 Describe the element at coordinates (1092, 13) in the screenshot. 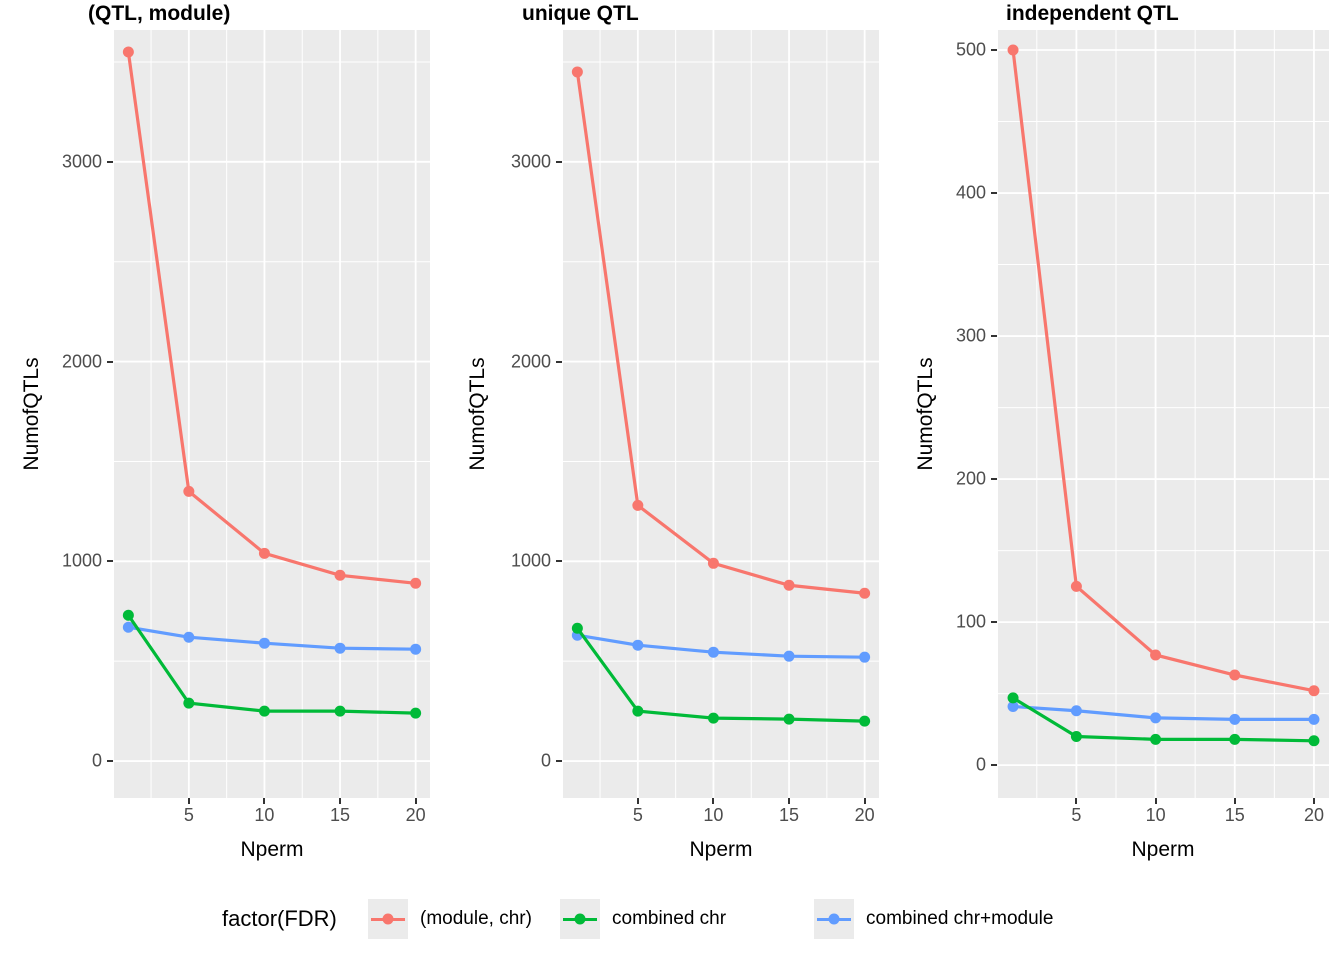

I see `panel-title-independent-qtl: independent QTL` at that location.